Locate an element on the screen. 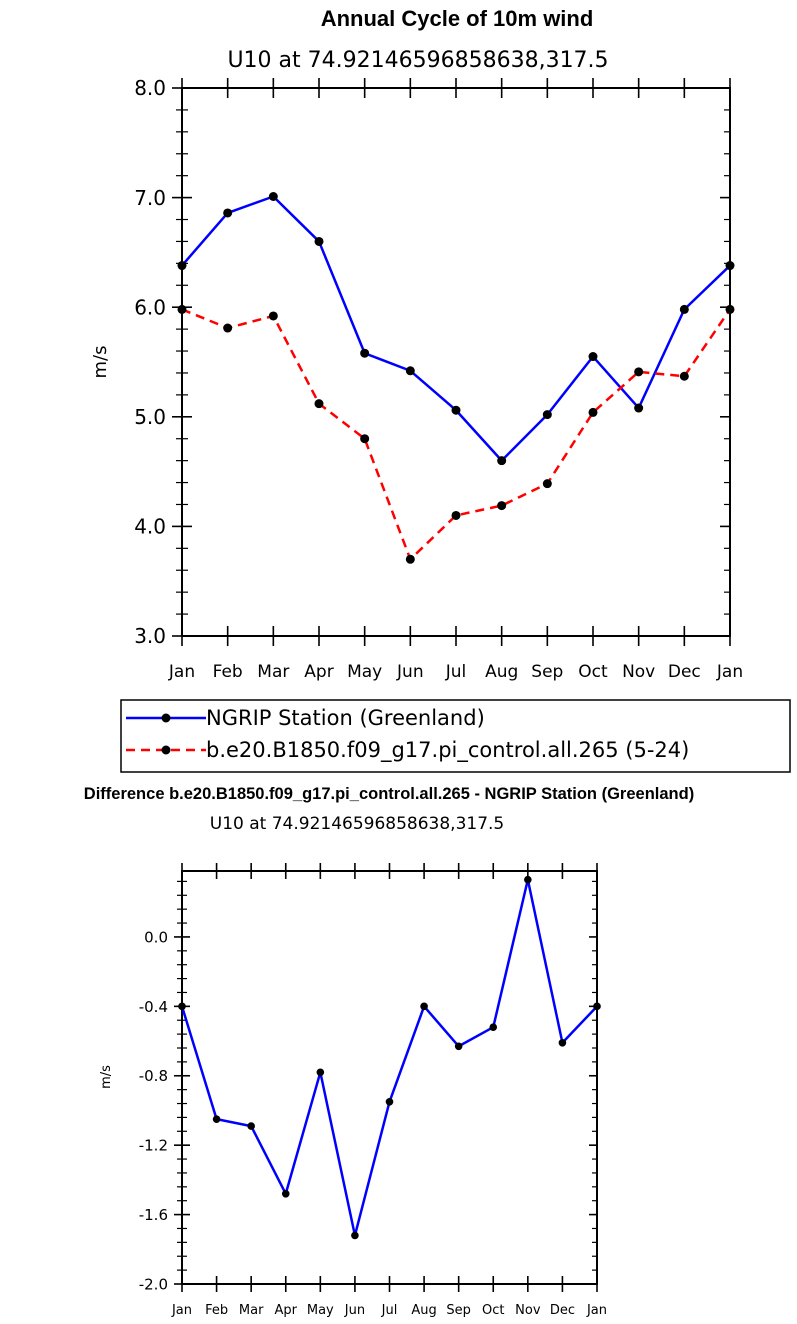  chart1-subtitle: U10 at 74.92146596858638,317.5 is located at coordinates (417, 60).